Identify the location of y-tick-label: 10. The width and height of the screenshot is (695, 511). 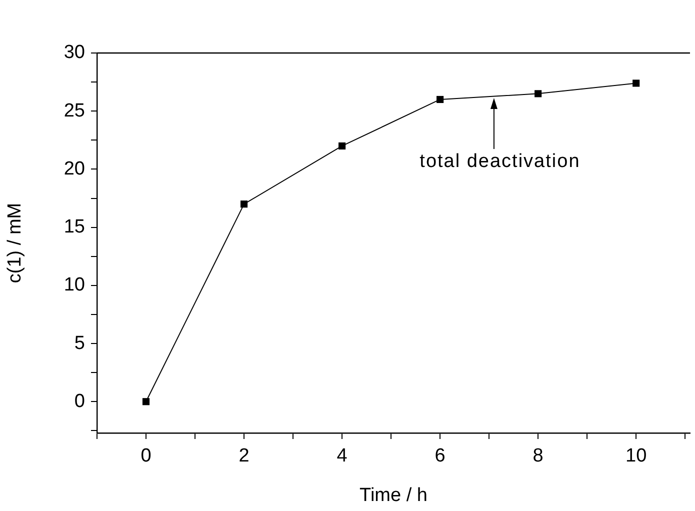
(74, 285).